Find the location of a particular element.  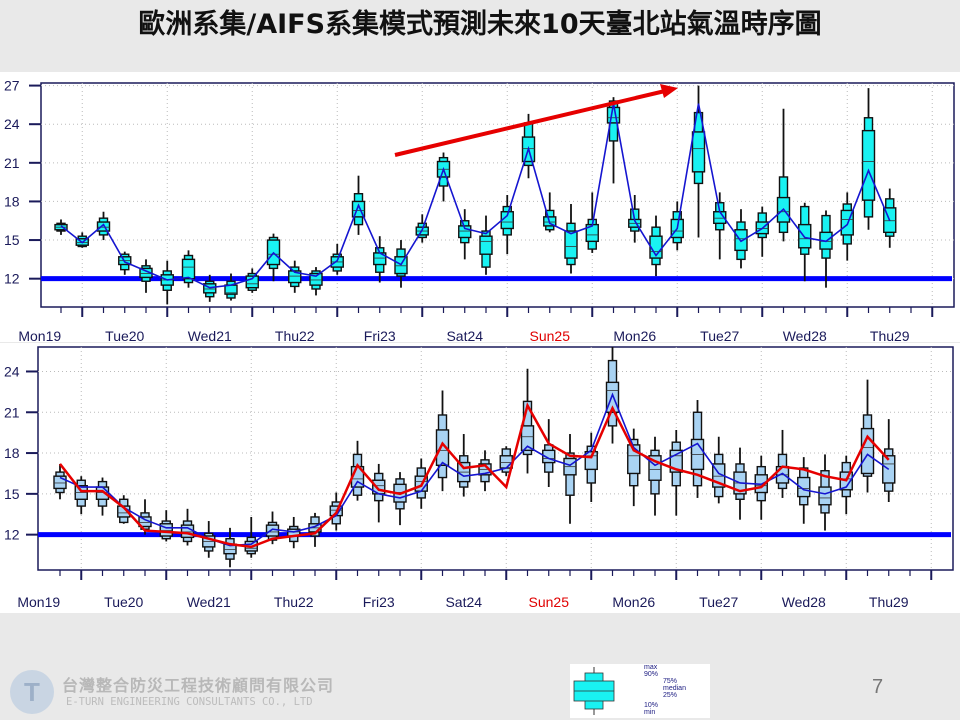

legend-min: min is located at coordinates (650, 712).